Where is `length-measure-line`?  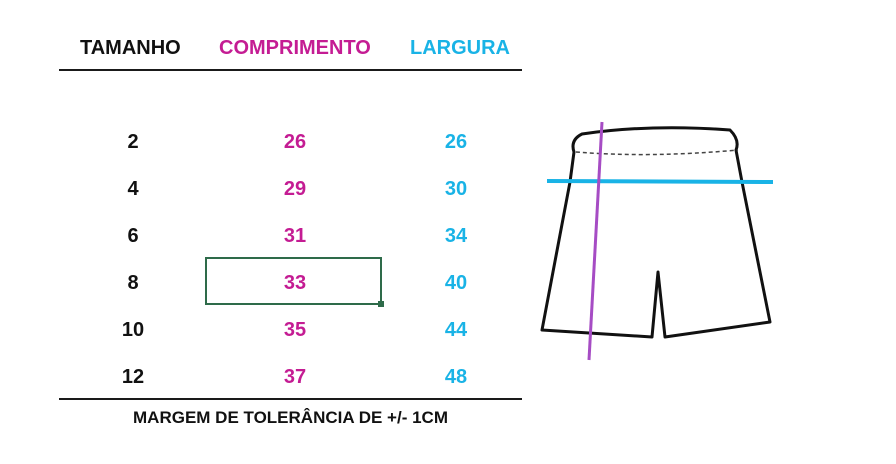 length-measure-line is located at coordinates (595, 241).